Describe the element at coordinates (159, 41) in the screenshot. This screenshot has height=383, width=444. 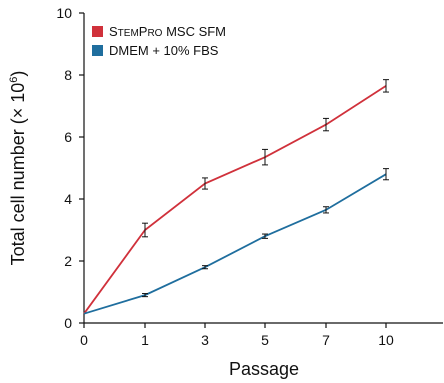
I see `legend: STEMPRO MSC SFM DMEM + 10% FBS` at that location.